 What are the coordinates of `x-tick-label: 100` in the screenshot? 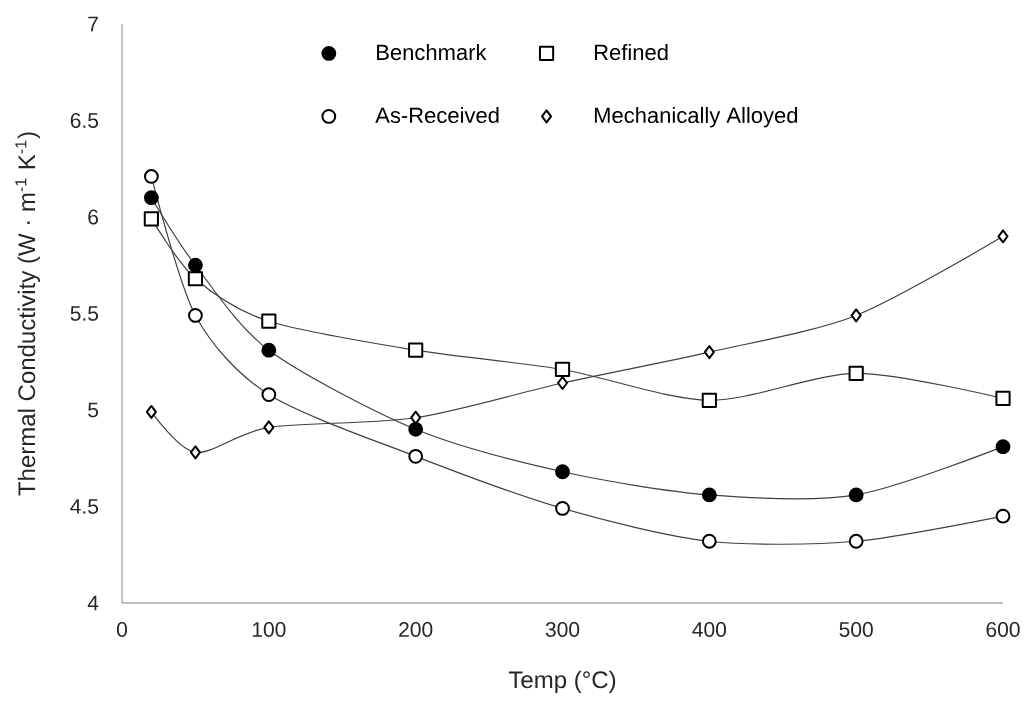 It's located at (269, 629).